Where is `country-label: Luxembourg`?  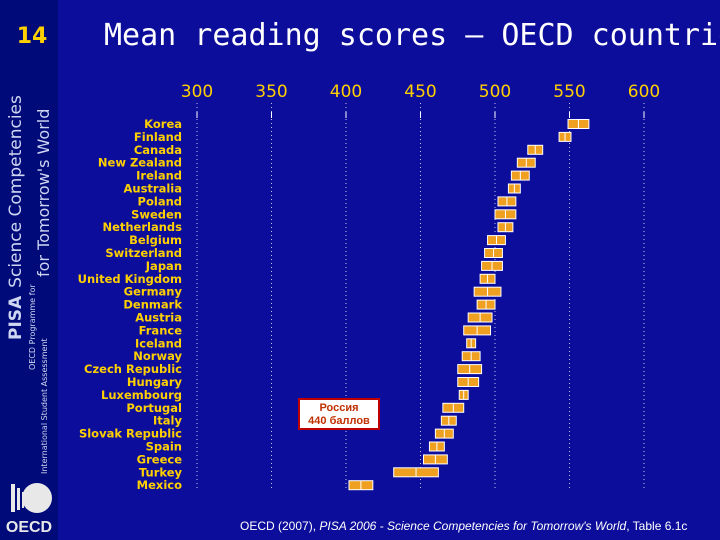
country-label: Luxembourg is located at coordinates (141, 395).